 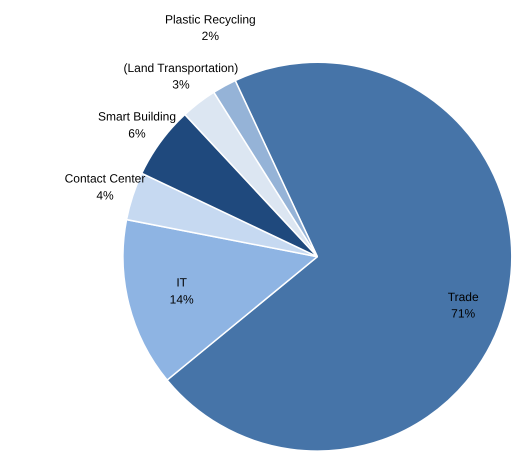 What do you see at coordinates (463, 313) in the screenshot?
I see `data-label: 71%` at bounding box center [463, 313].